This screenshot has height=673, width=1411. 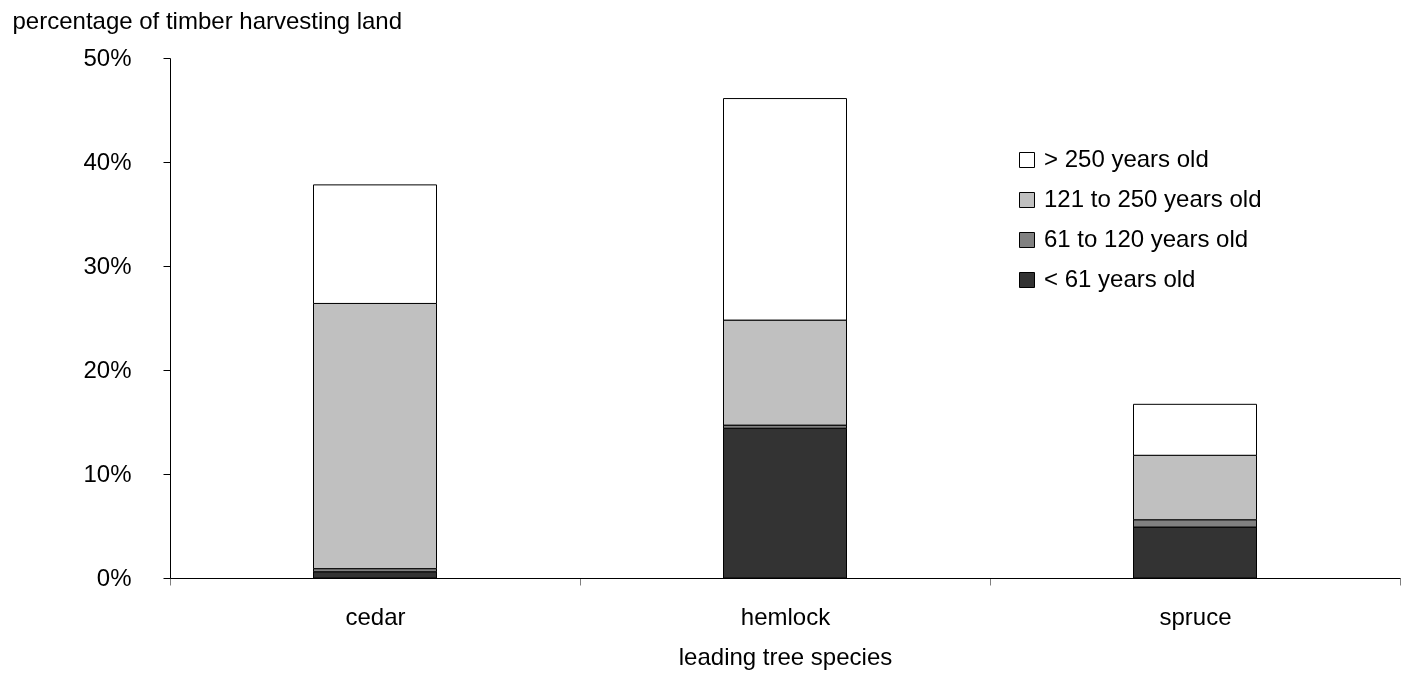 I want to click on y-tick-label: 20%, so click(x=107, y=369).